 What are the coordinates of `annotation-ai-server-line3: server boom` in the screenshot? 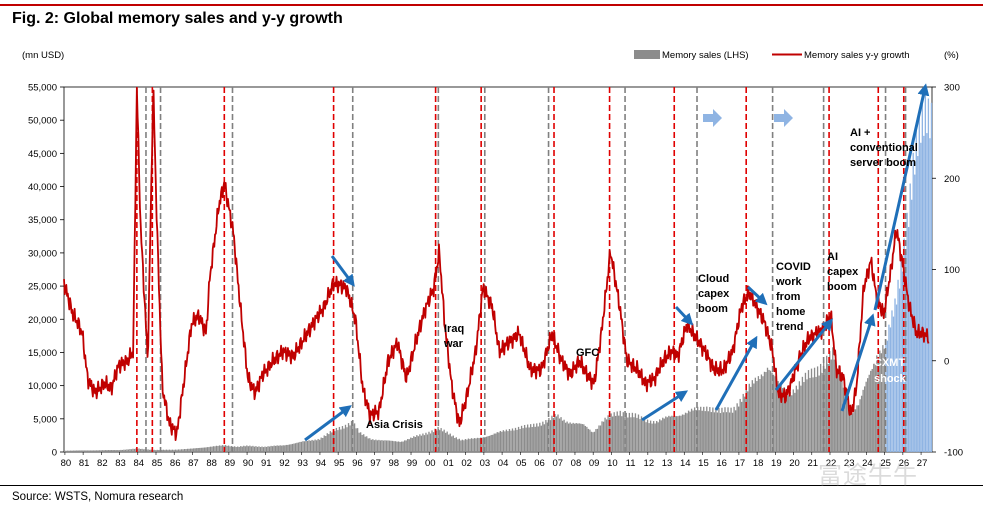 It's located at (883, 163).